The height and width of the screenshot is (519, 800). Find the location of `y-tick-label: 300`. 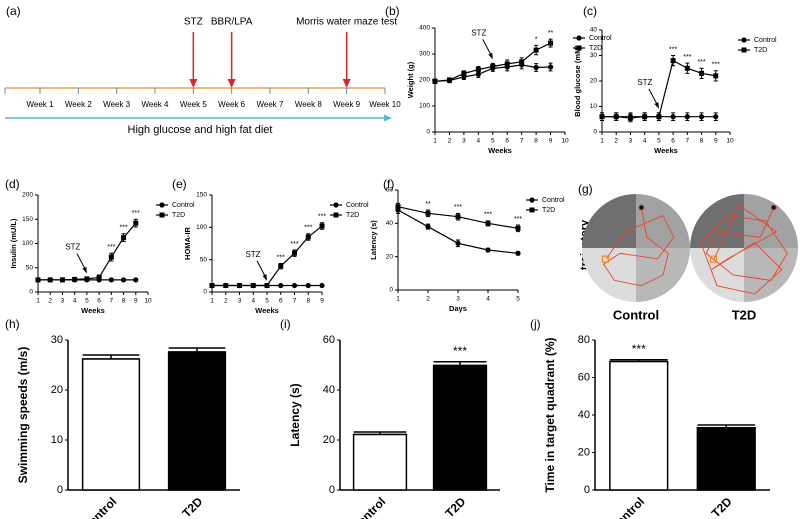

y-tick-label: 300 is located at coordinates (424, 54).